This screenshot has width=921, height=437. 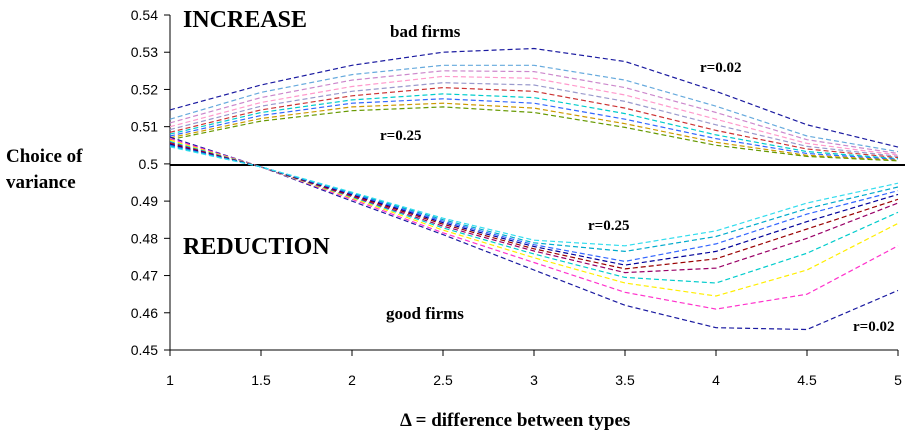 I want to click on y-tick-label: 0.52, so click(x=144, y=89).